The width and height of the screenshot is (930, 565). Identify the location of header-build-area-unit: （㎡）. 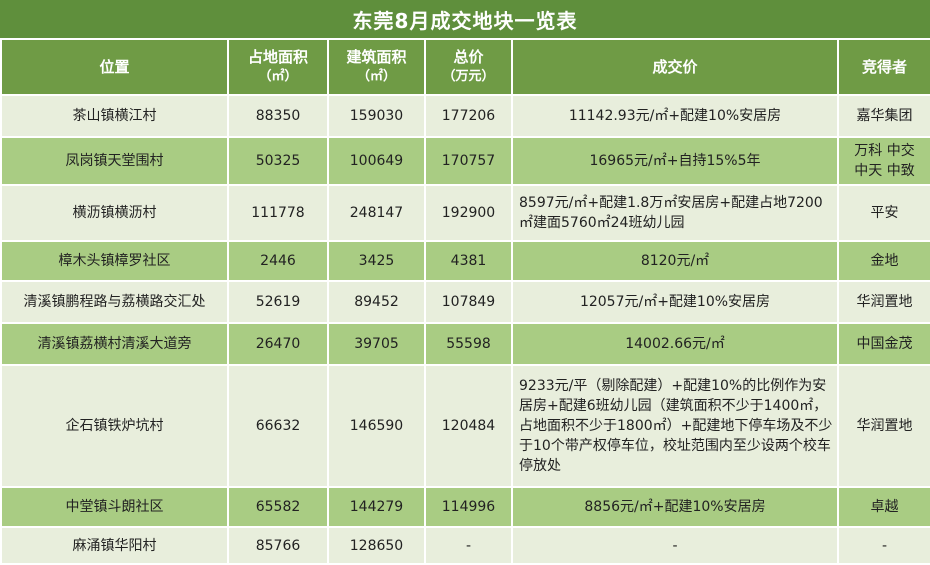
(376, 76).